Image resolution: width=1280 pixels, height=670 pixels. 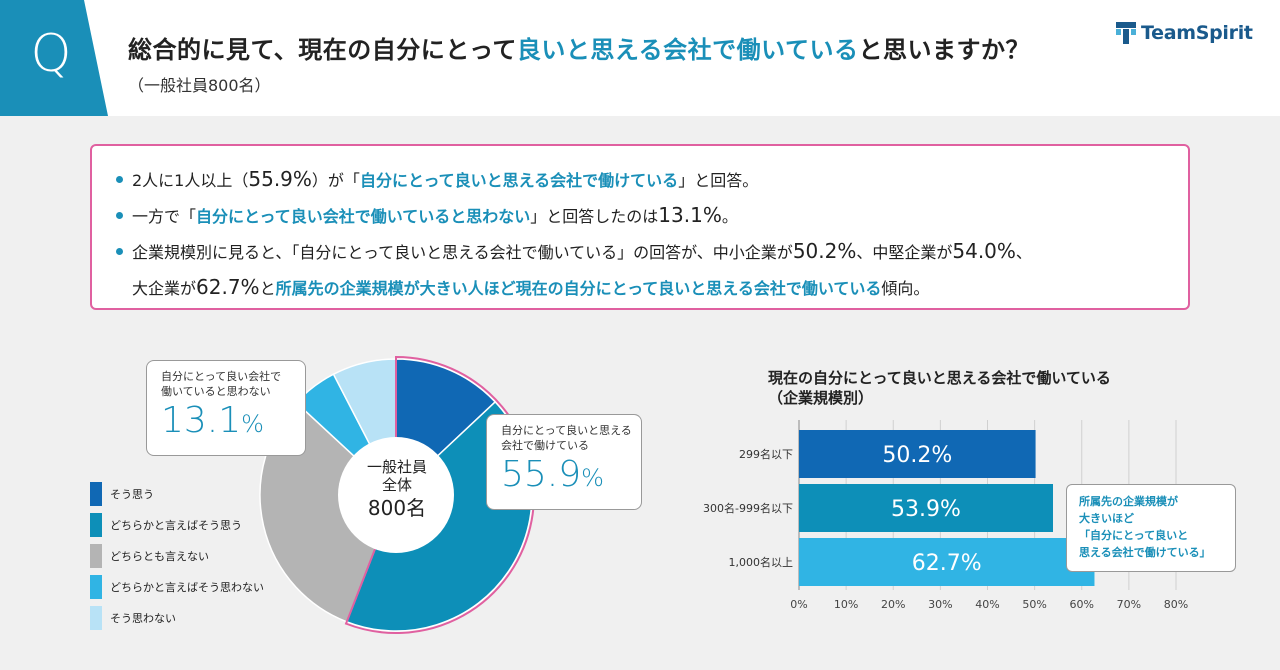 I want to click on bar-value-label: 62.7%, so click(x=947, y=563).